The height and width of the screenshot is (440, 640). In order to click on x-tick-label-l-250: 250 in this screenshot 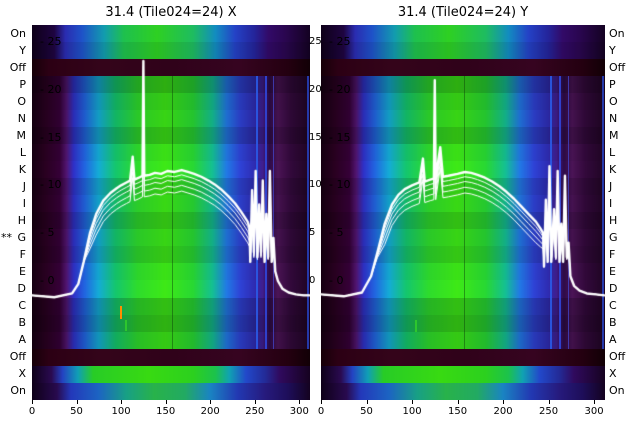, I will do `click(255, 411)`.